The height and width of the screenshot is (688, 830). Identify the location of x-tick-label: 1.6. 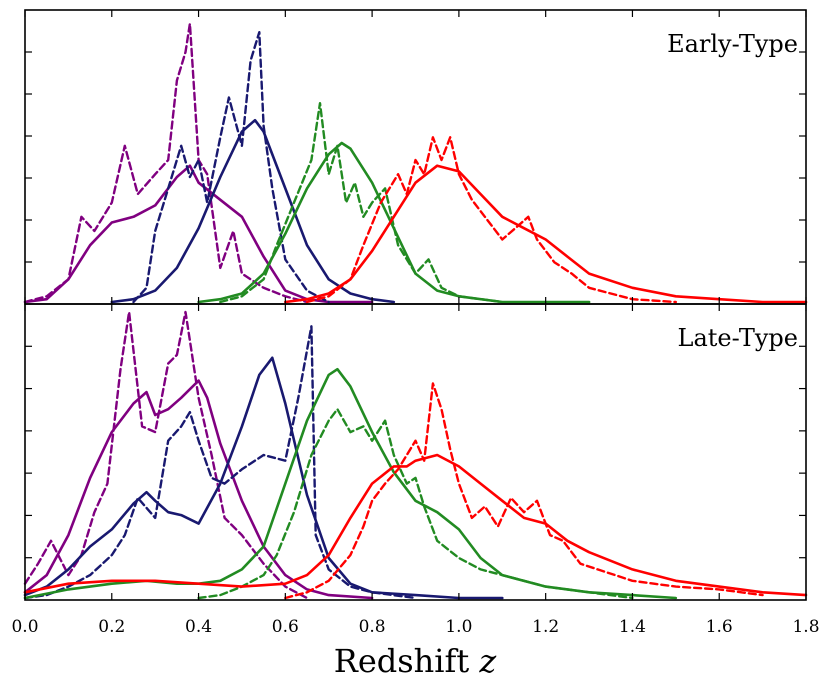
(719, 627).